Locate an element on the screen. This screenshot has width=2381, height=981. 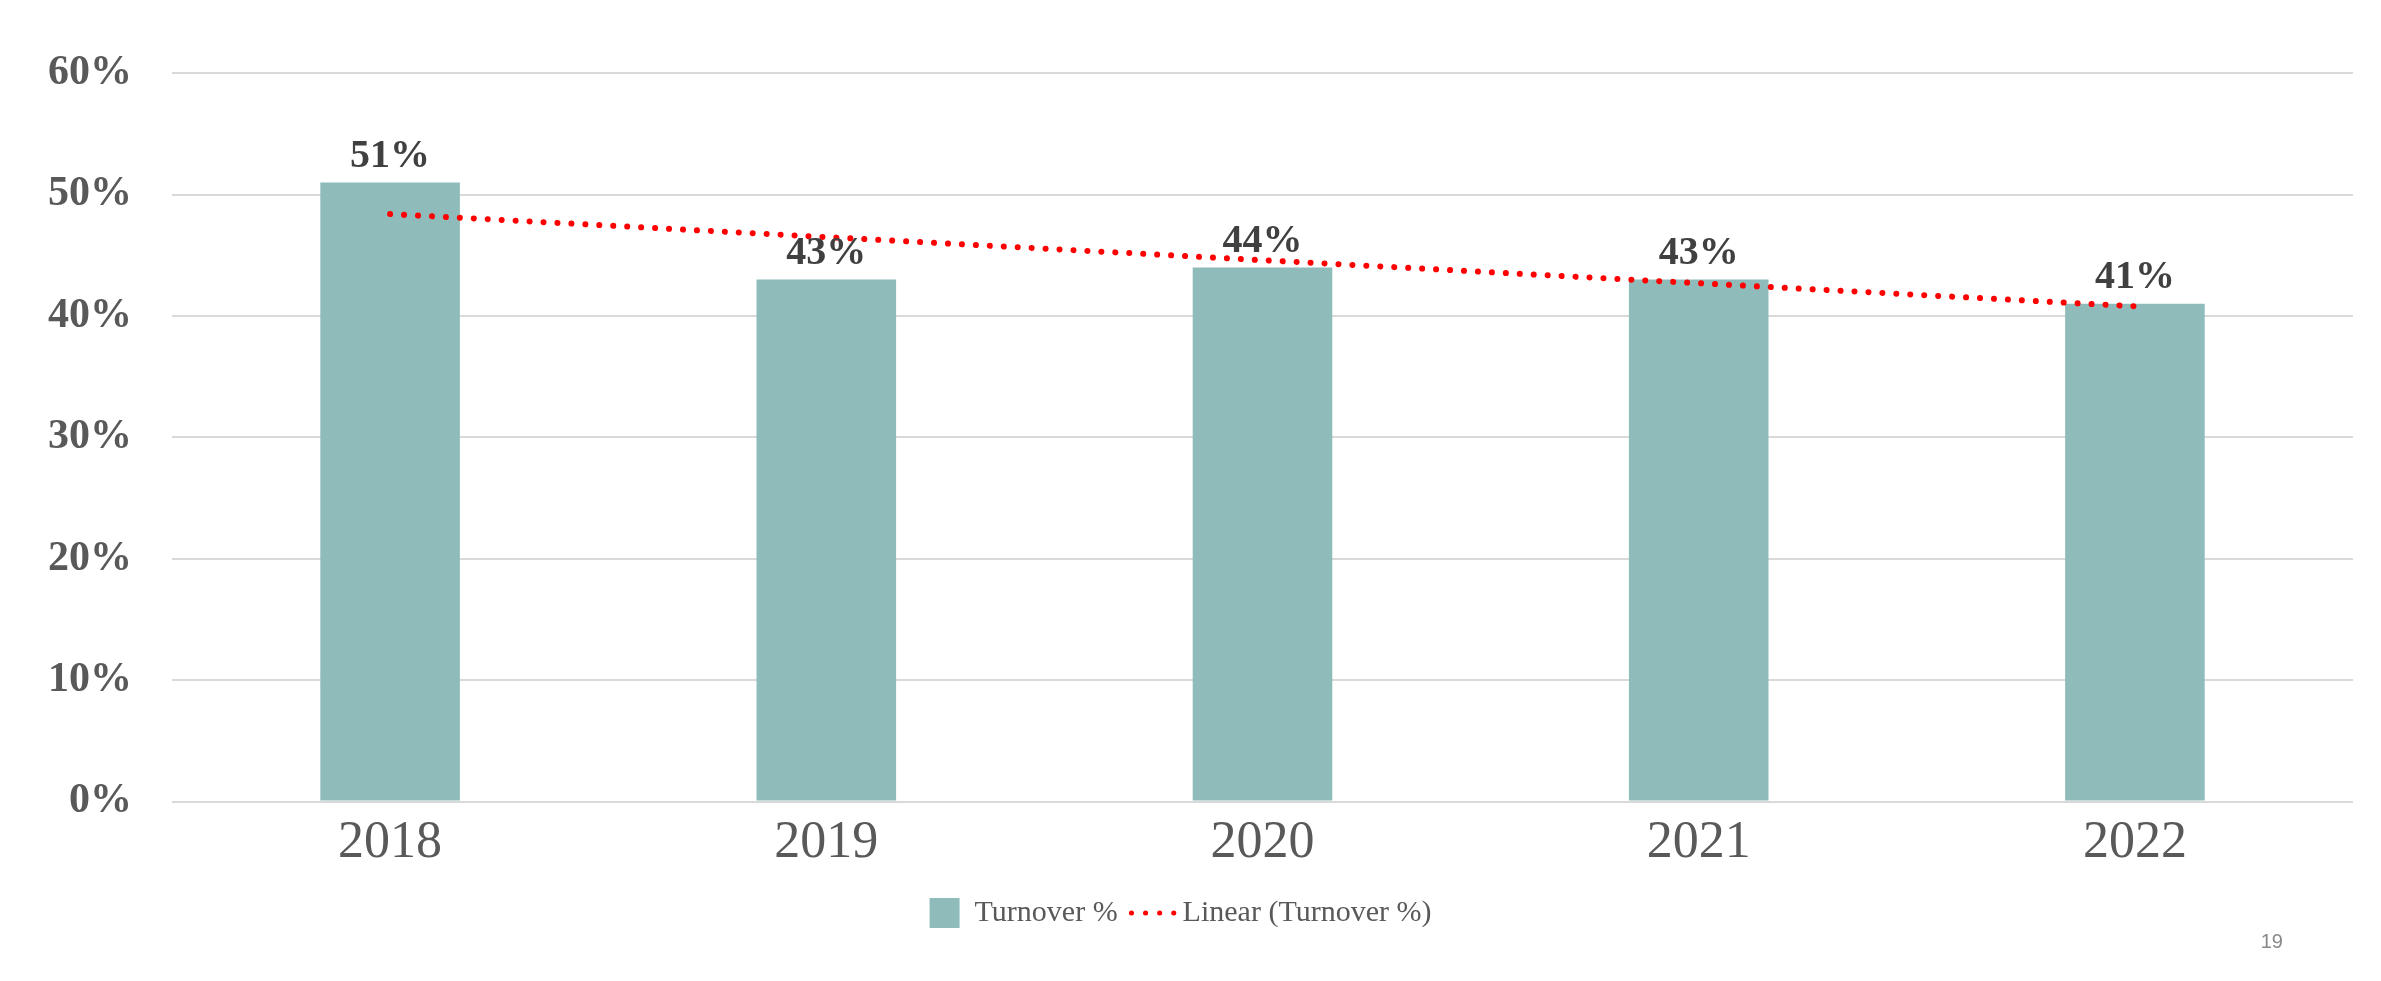
y-tick-label: 40% is located at coordinates (90, 312).